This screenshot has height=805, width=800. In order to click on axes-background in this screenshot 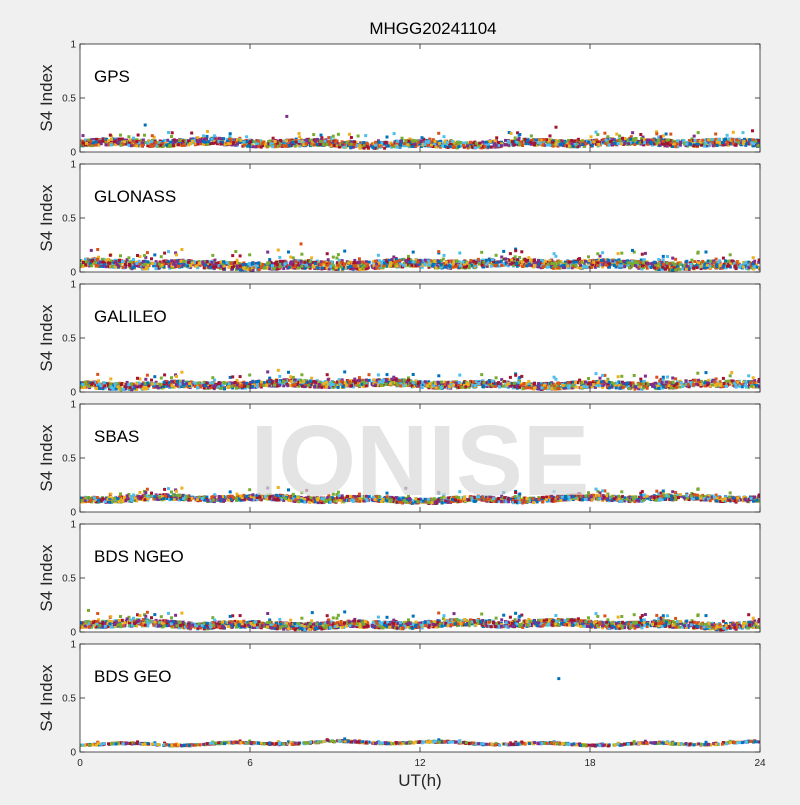, I will do `click(420, 218)`.